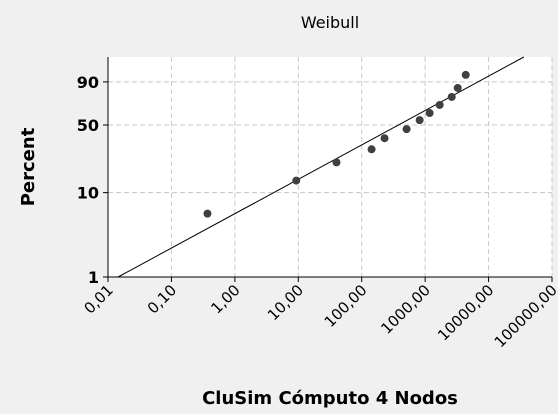 The width and height of the screenshot is (558, 414). I want to click on chart-title: Weibull, so click(330, 22).